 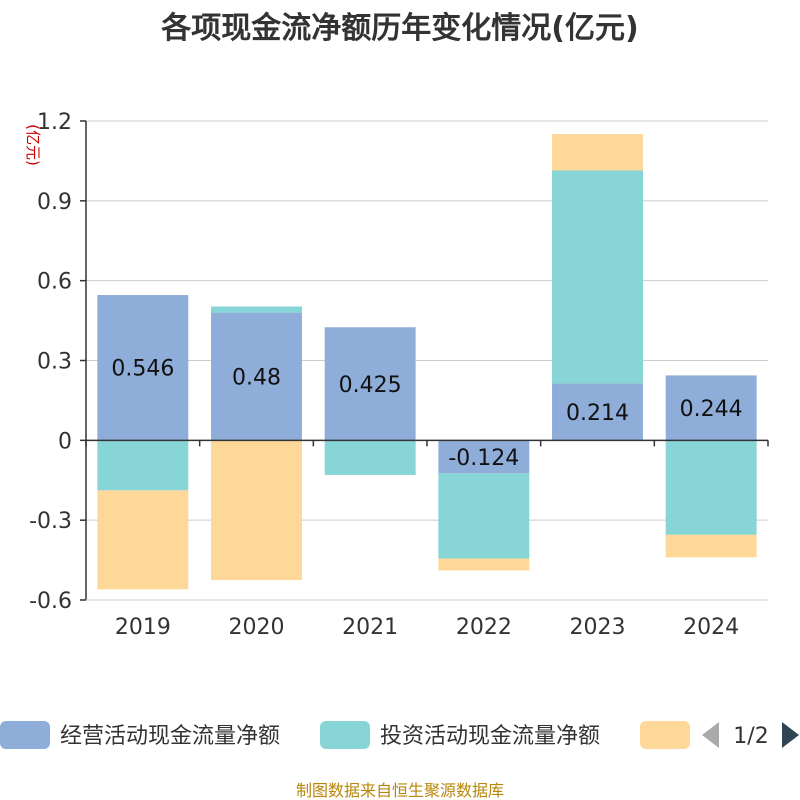 I want to click on legend-label-1: 经营活动现金流量净额, so click(x=170, y=736).